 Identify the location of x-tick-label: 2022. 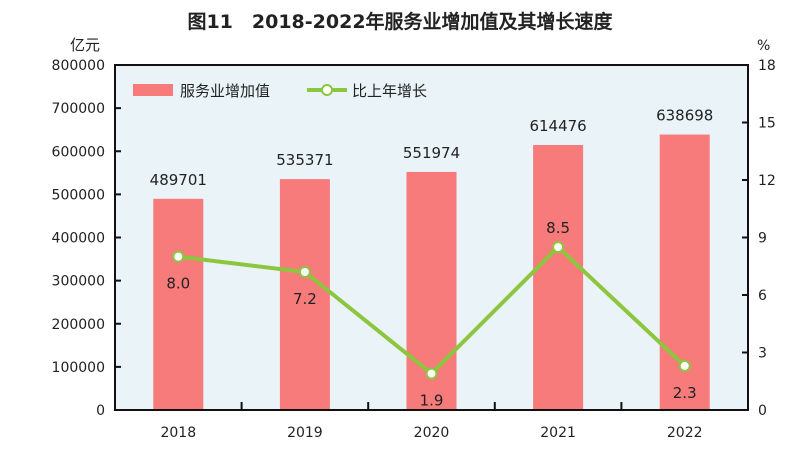
(685, 433).